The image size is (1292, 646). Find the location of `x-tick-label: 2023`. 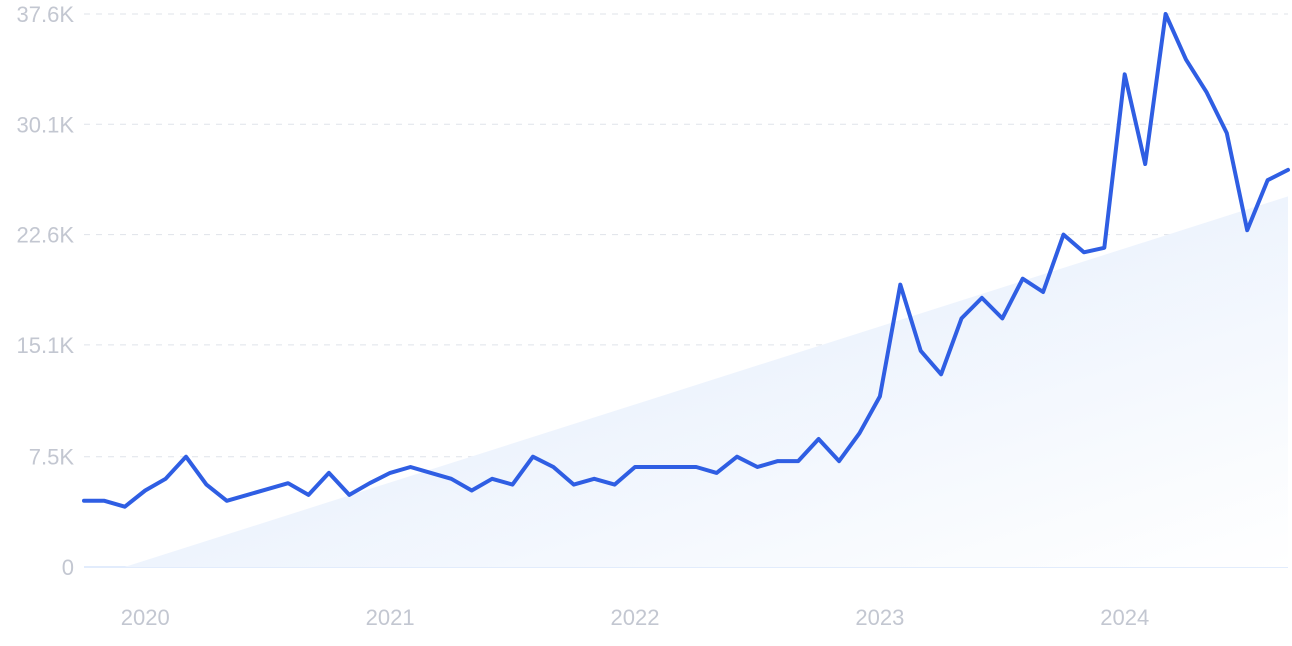

x-tick-label: 2023 is located at coordinates (879, 617).